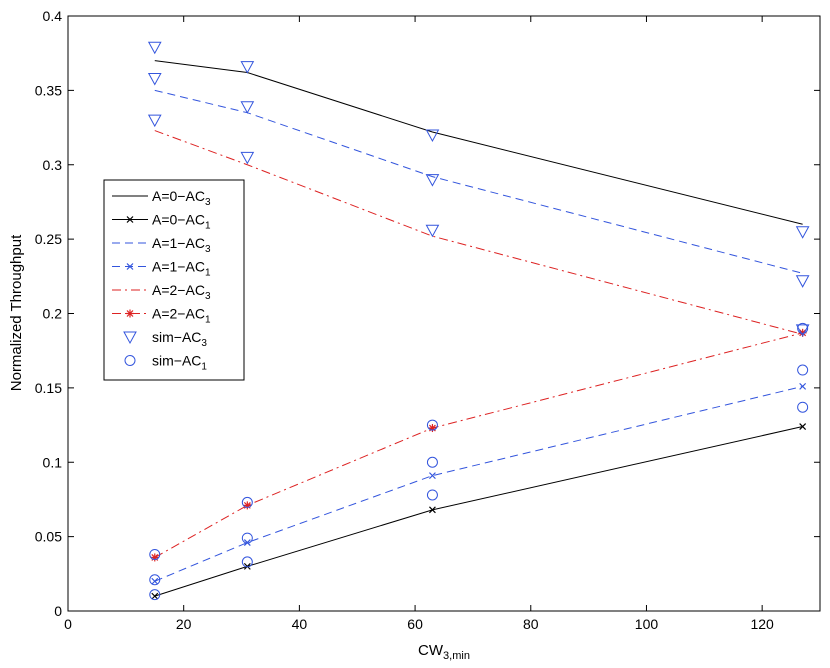  What do you see at coordinates (53, 16) in the screenshot?
I see `y-tick-label: 0.4` at bounding box center [53, 16].